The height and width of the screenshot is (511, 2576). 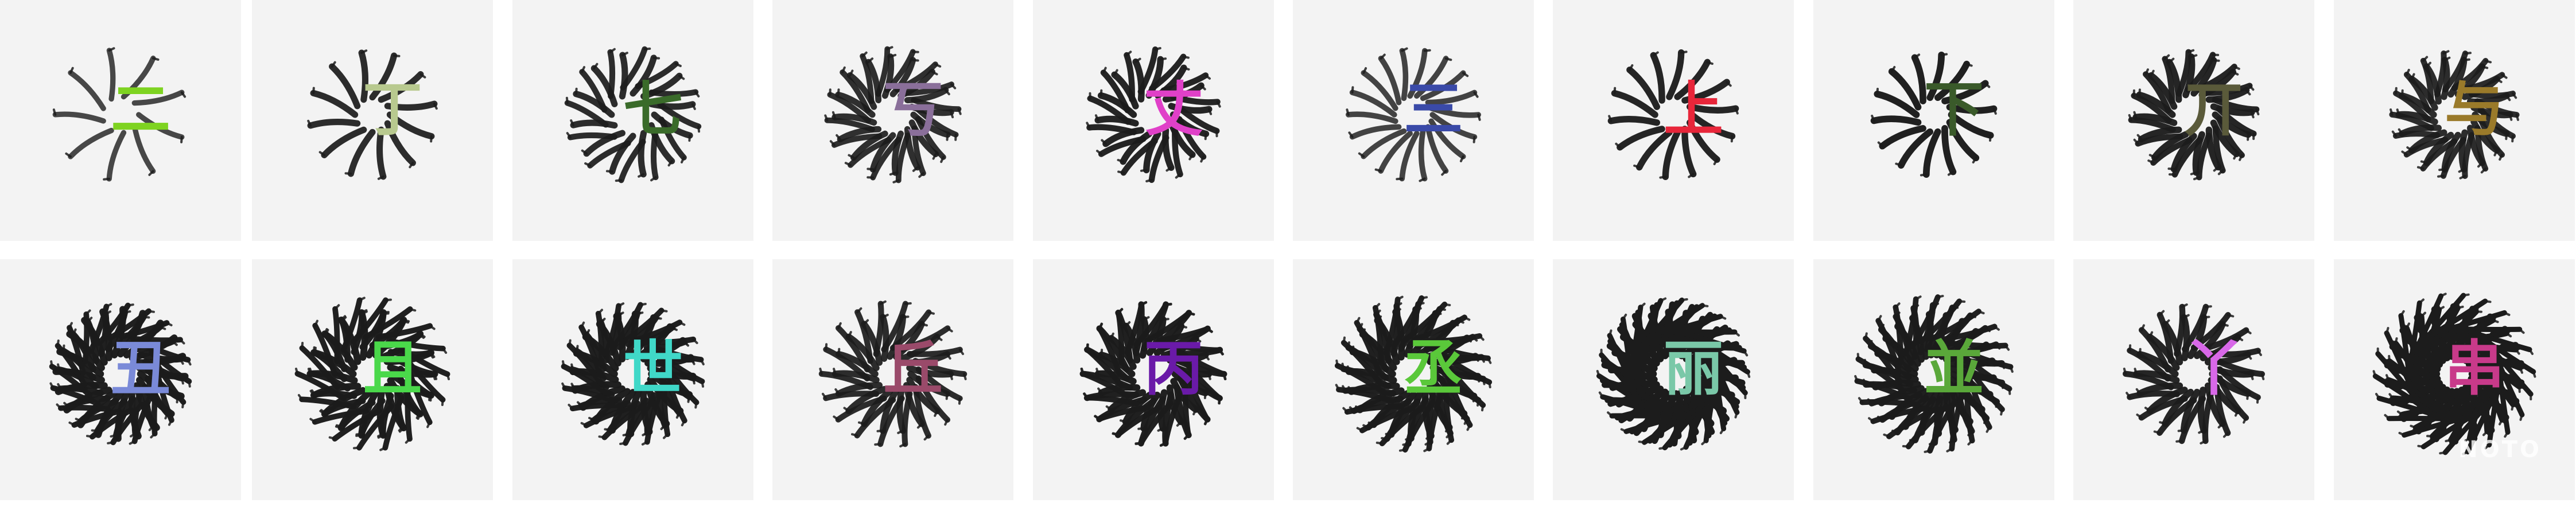 I want to click on glyph-tile: 丈, so click(x=1153, y=120).